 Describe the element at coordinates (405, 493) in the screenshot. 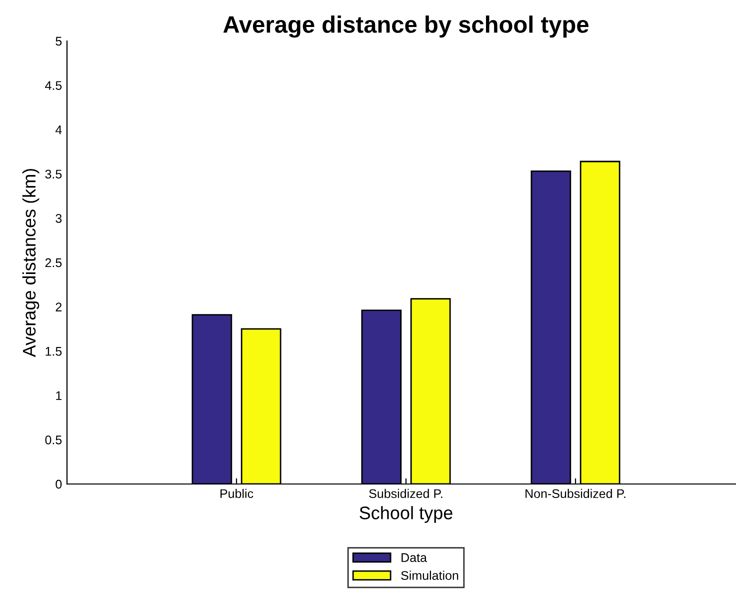

I see `x-tick-label: Subsidized P.` at that location.